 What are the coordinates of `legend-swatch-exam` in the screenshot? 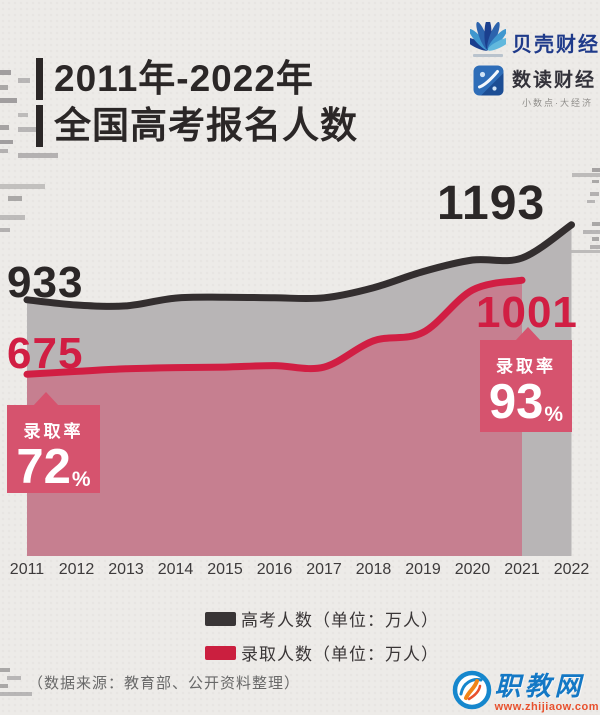 It's located at (220, 618).